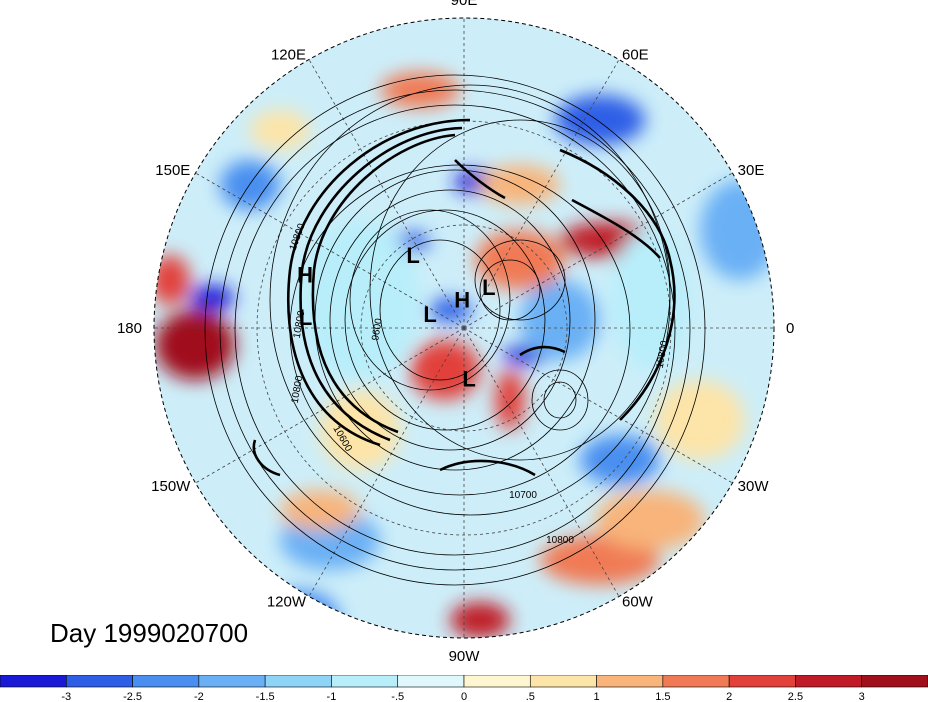 This screenshot has height=702, width=928. What do you see at coordinates (754, 486) in the screenshot?
I see `longitude-label: 30W` at bounding box center [754, 486].